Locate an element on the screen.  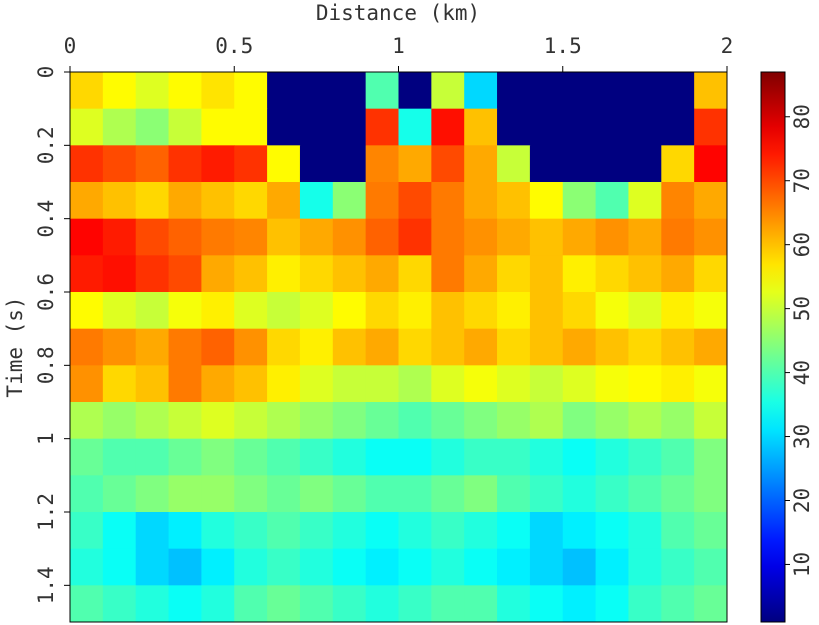
x-tick-label: 2 is located at coordinates (727, 46).